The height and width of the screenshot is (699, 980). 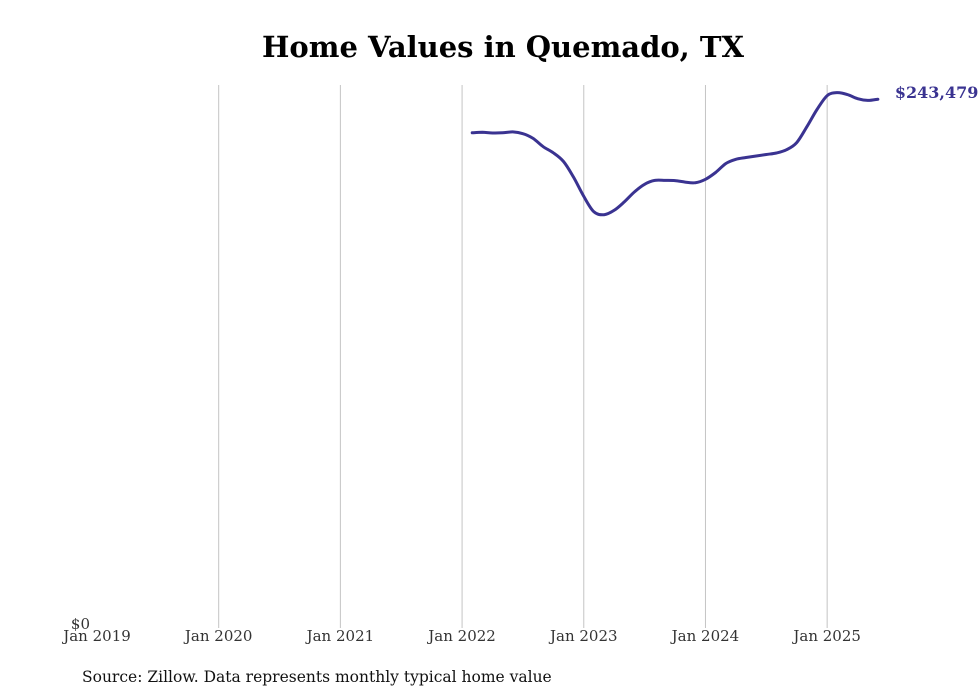 I want to click on chart-title: Home Values in Quemado, TX, so click(x=503, y=47).